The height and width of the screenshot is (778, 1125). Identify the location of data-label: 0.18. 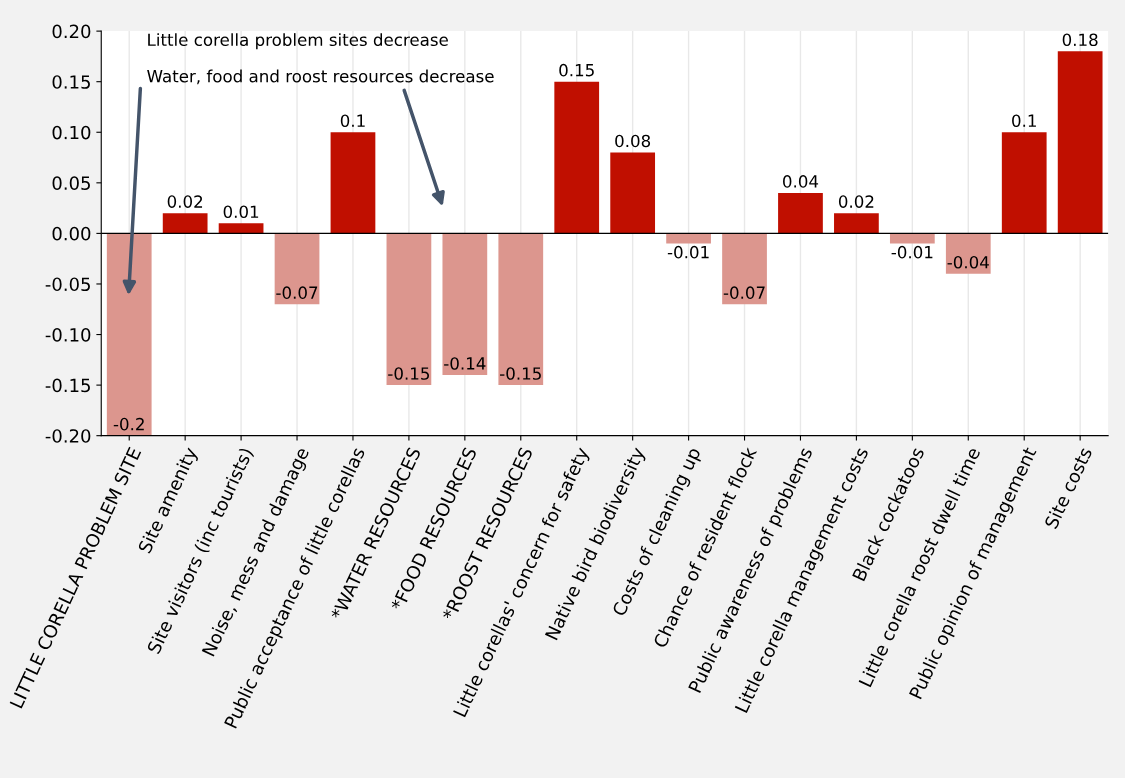
(1080, 40).